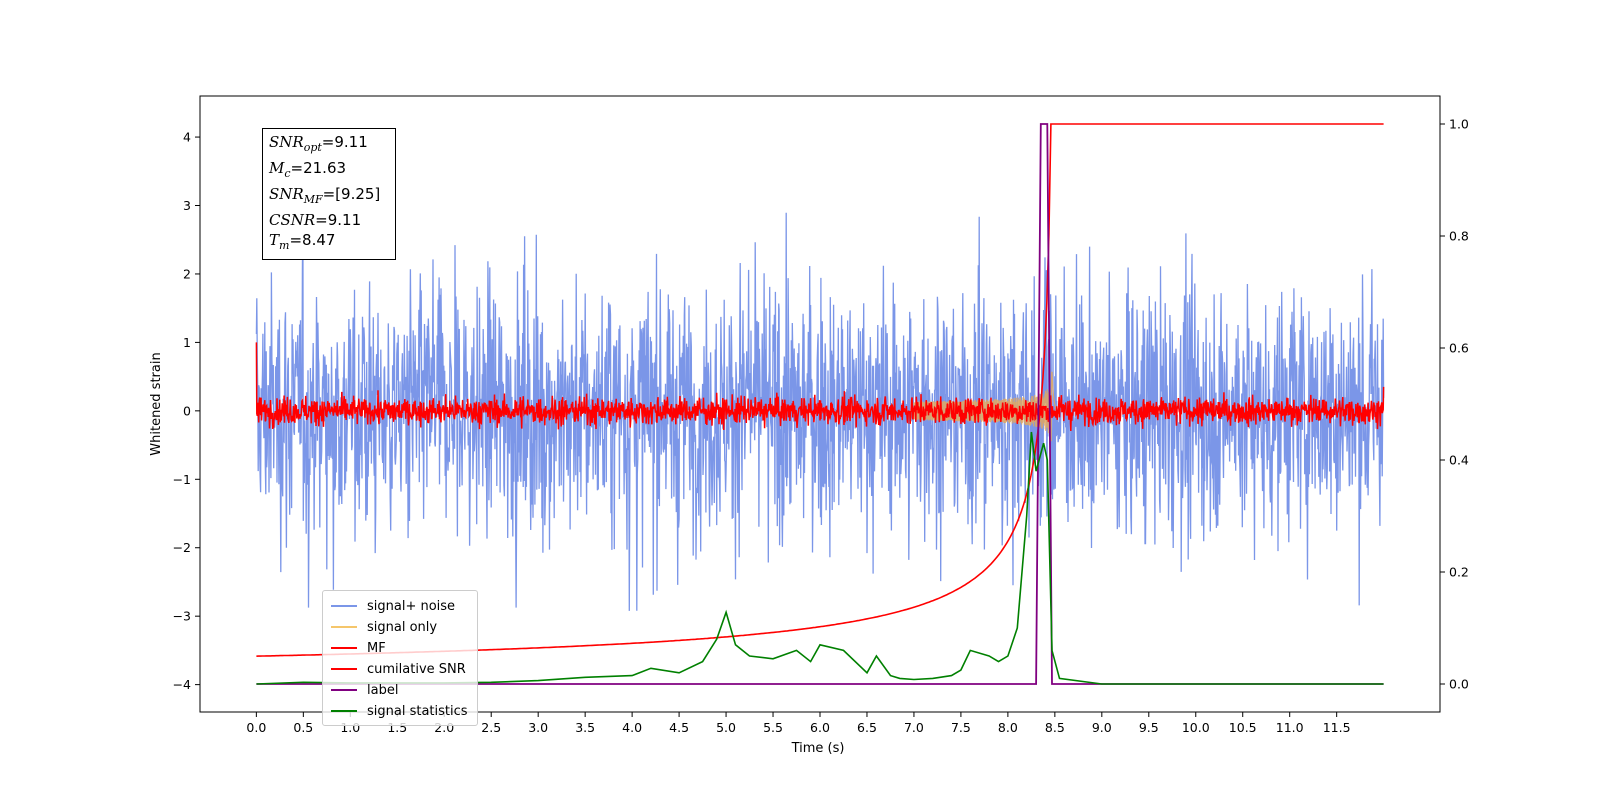 The width and height of the screenshot is (1600, 800). Describe the element at coordinates (491, 727) in the screenshot. I see `x-tick-label: 2.5` at that location.